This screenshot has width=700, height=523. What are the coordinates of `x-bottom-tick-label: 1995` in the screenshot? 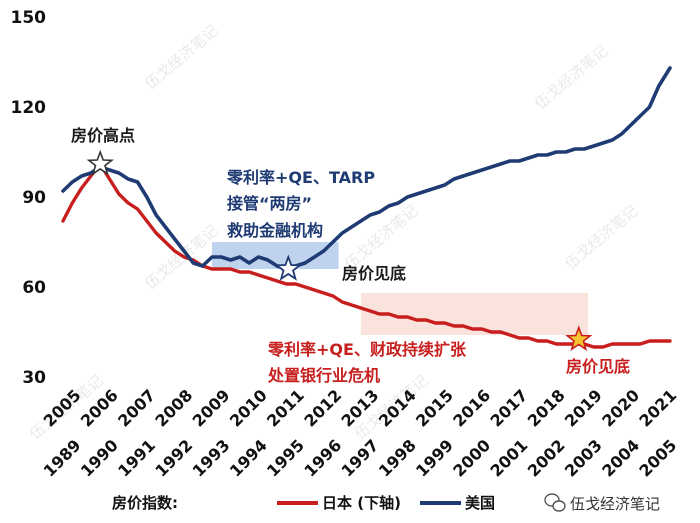 It's located at (285, 458).